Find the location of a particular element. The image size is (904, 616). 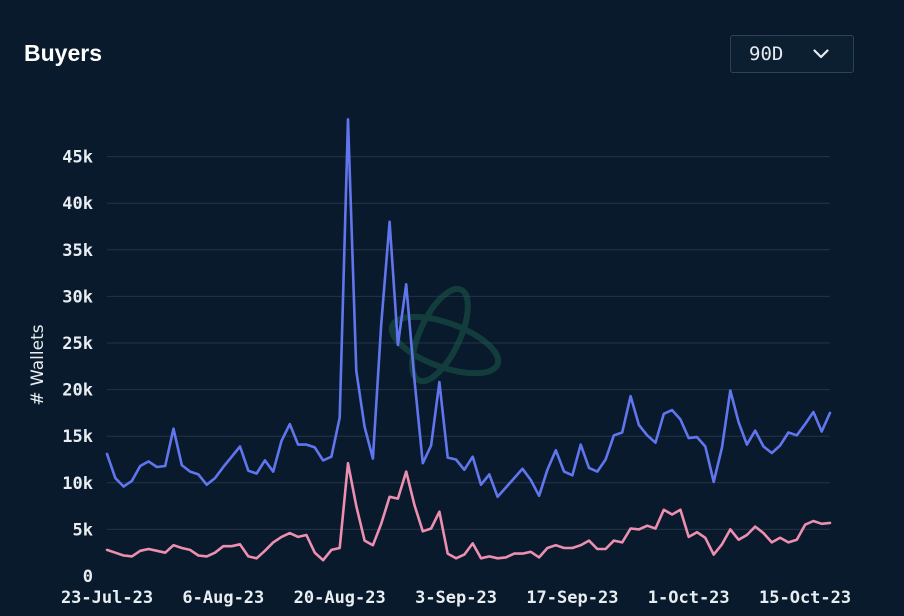

y-tick-label: 20k is located at coordinates (77, 391).